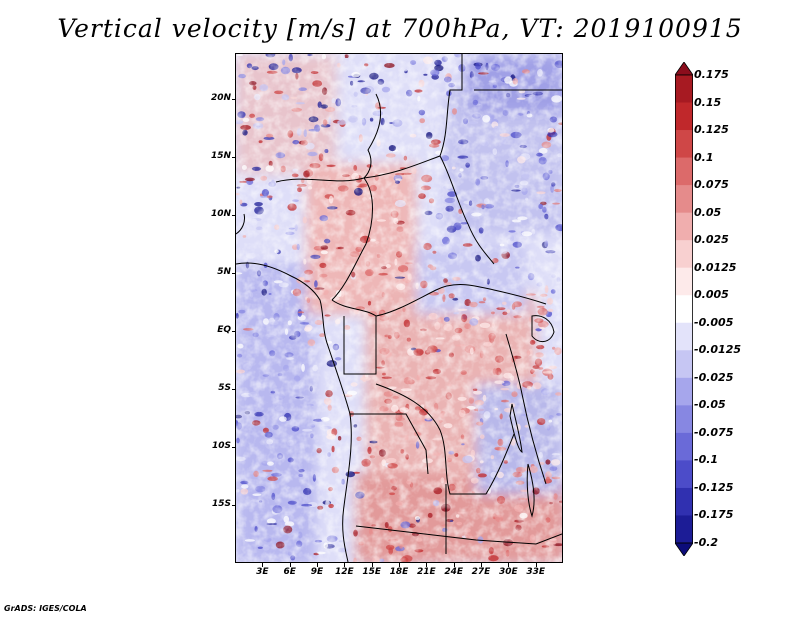  I want to click on colorbar-label: -0.0125, so click(718, 350).